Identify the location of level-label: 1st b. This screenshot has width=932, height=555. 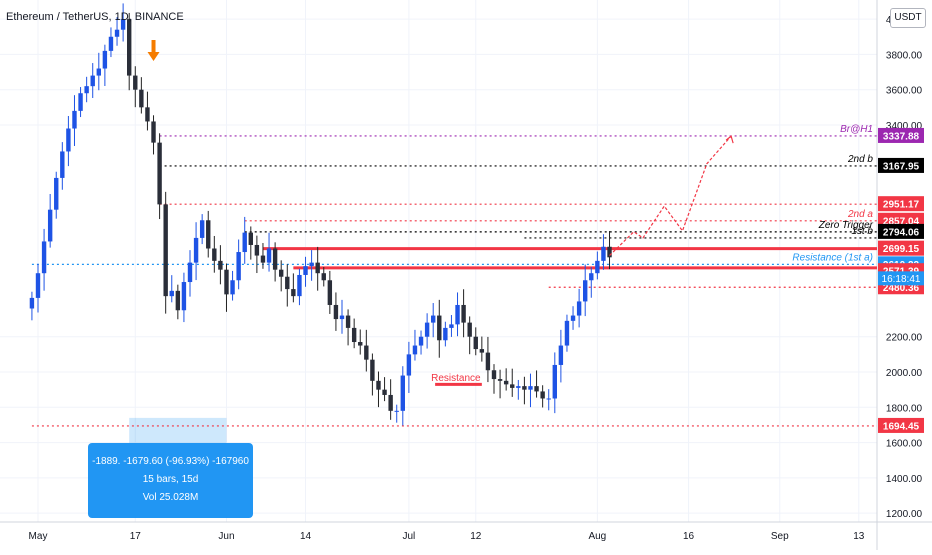
(862, 231).